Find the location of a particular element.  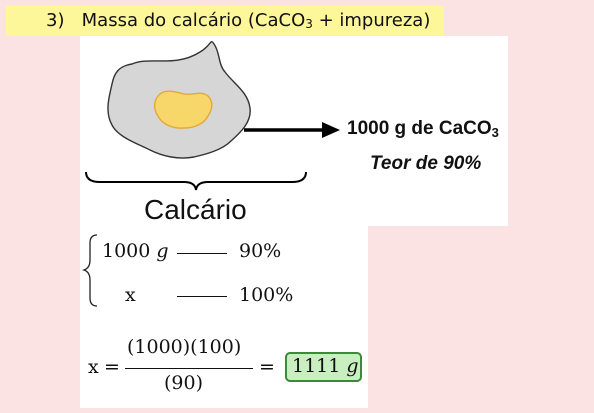

result-value: 1111 g is located at coordinates (325, 366).